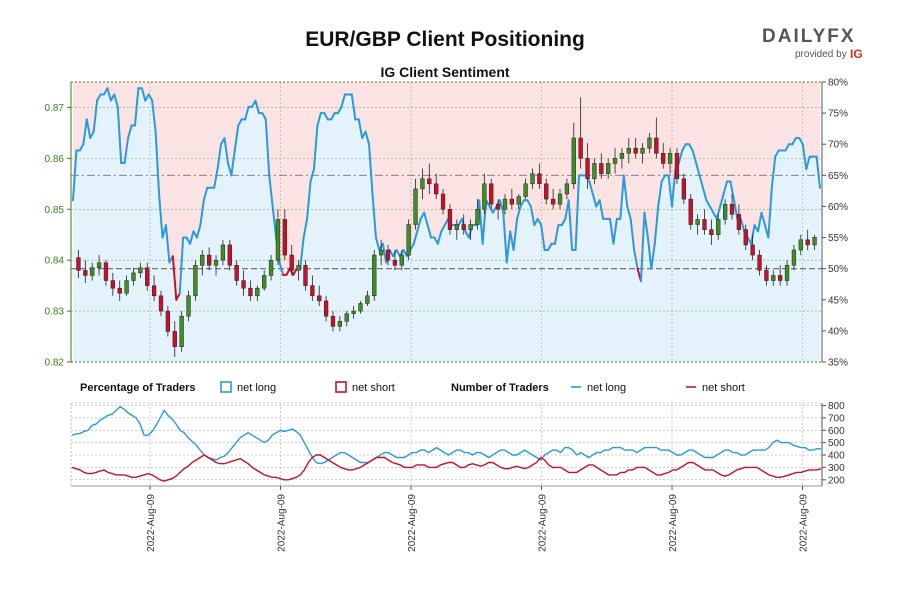  Describe the element at coordinates (543, 523) in the screenshot. I see `x-tick-label-3: 2022-Aug-09` at that location.